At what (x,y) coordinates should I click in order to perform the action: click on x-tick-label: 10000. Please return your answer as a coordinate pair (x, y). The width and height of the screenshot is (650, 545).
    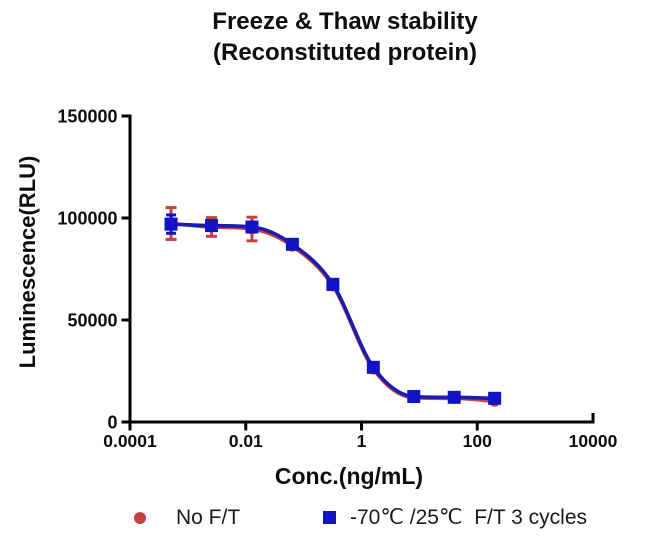
    Looking at the image, I should click on (593, 441).